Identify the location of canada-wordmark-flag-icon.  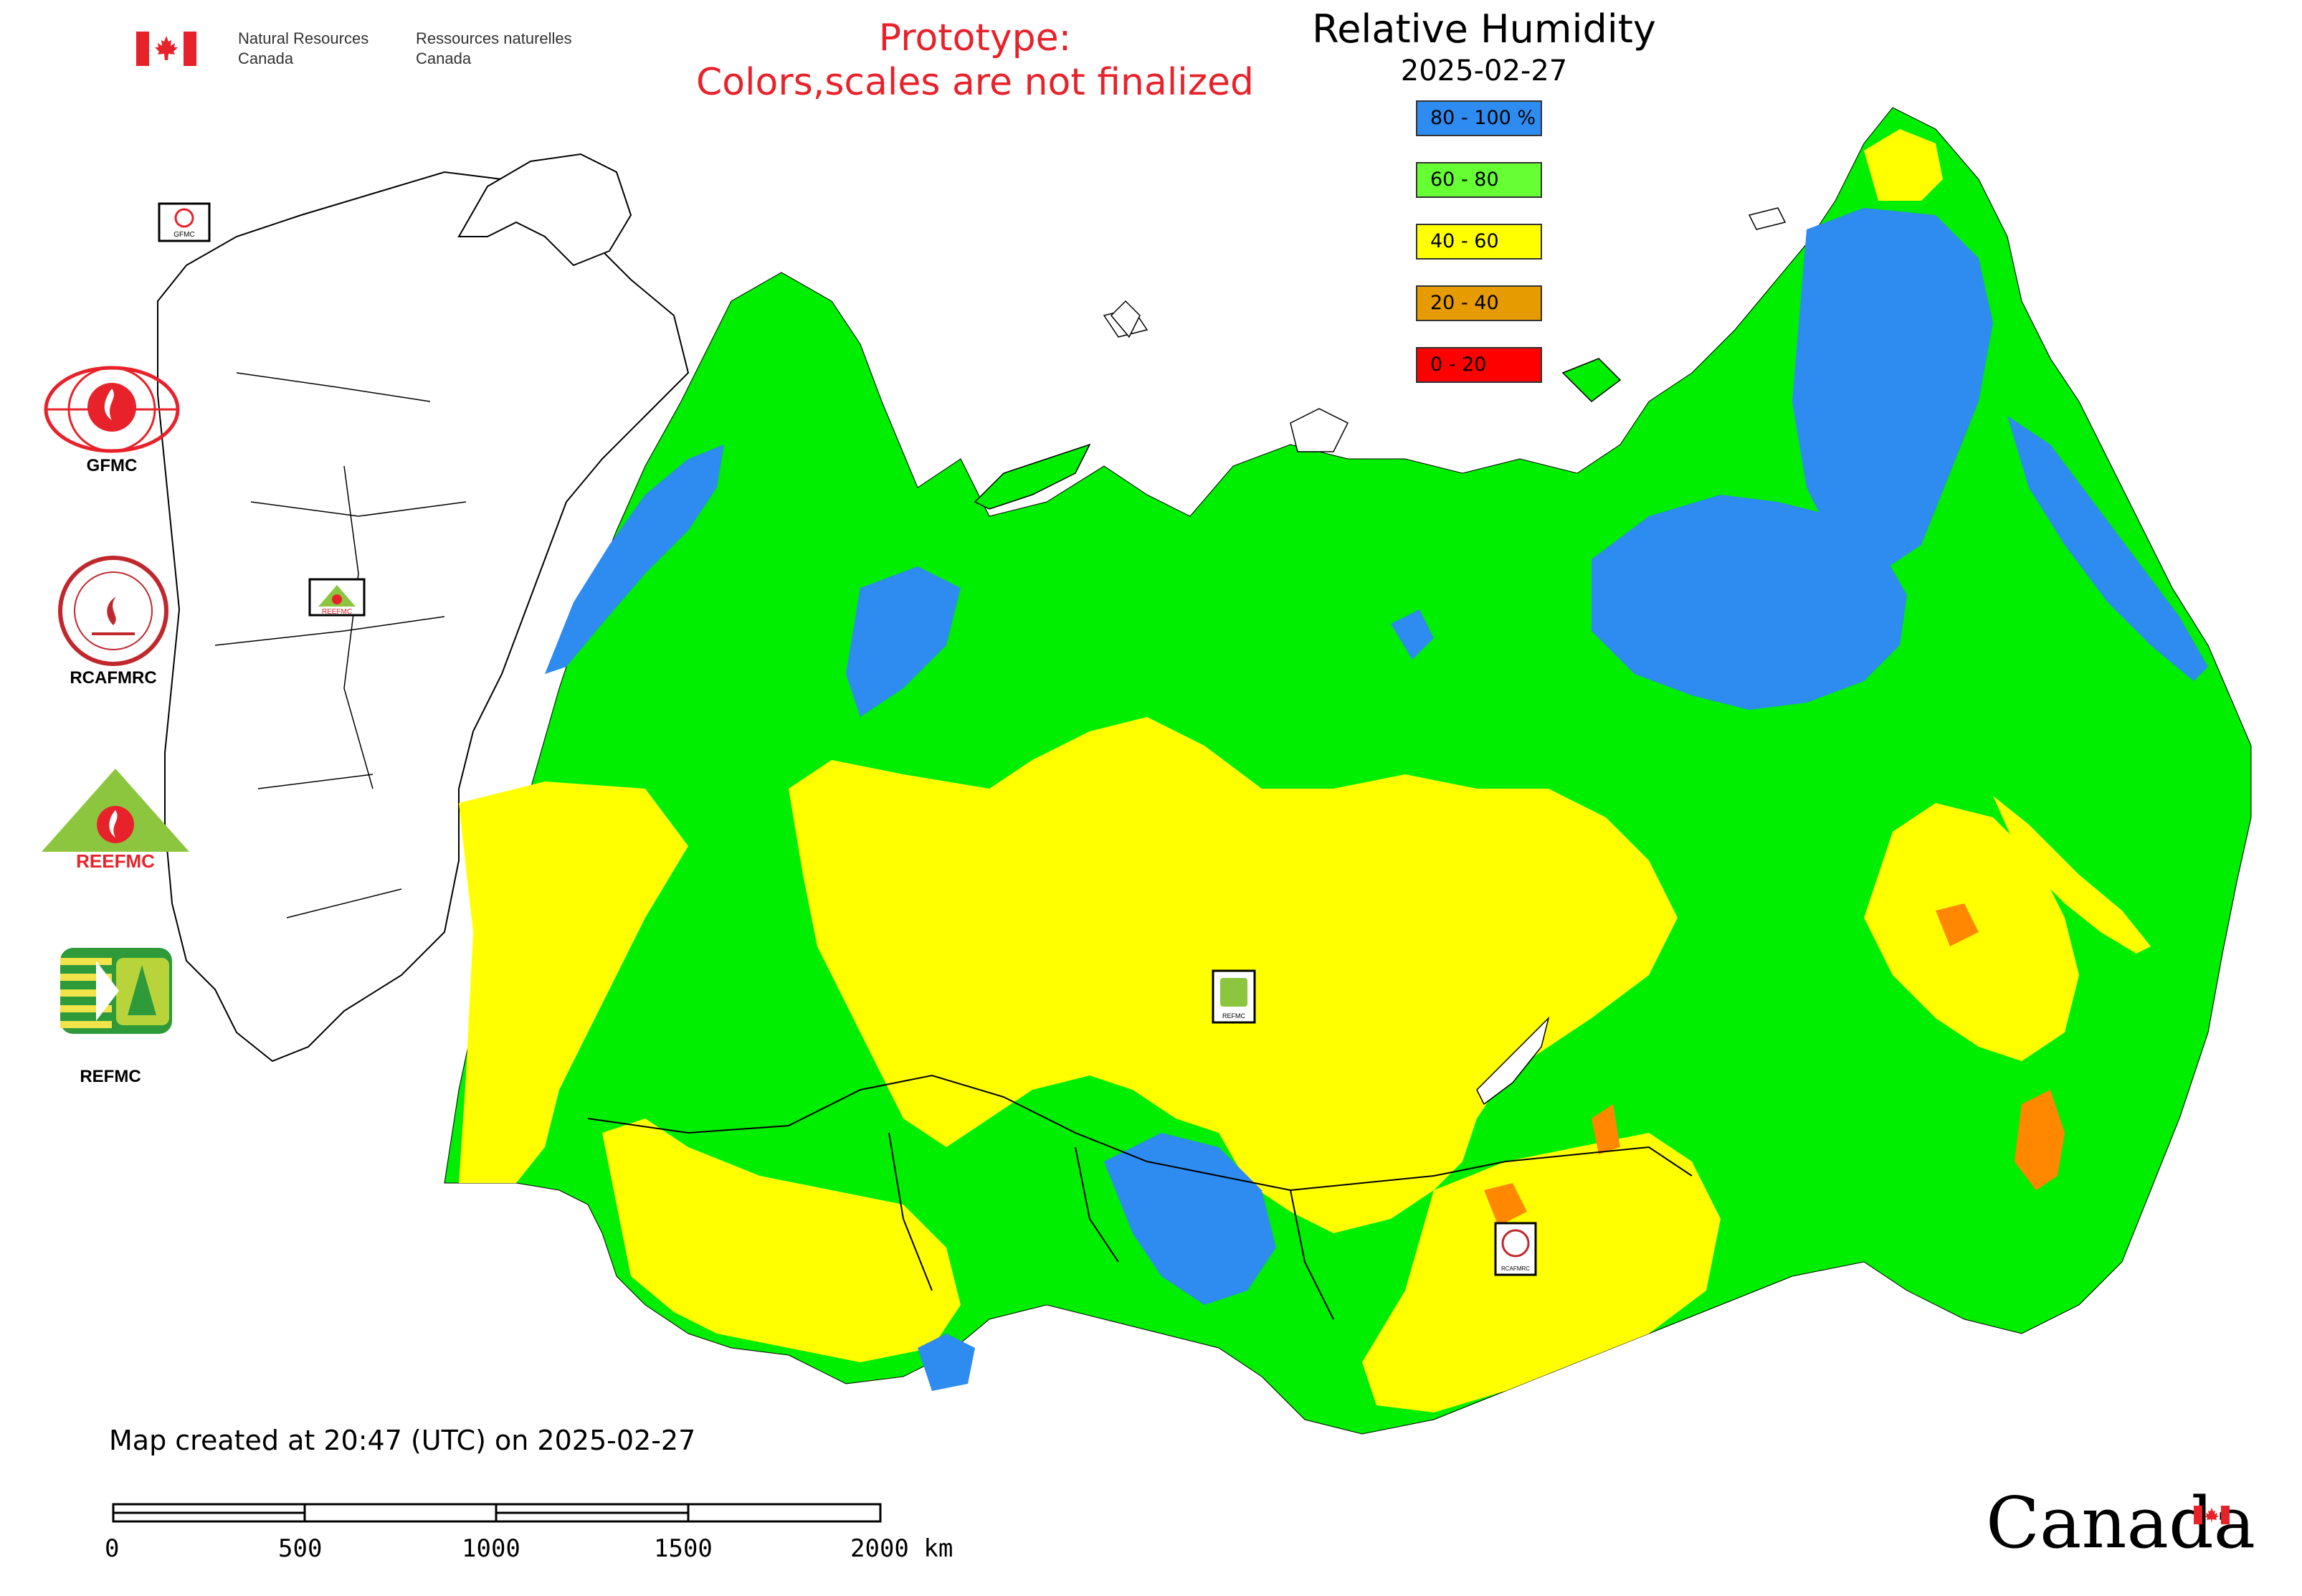
(2212, 1515).